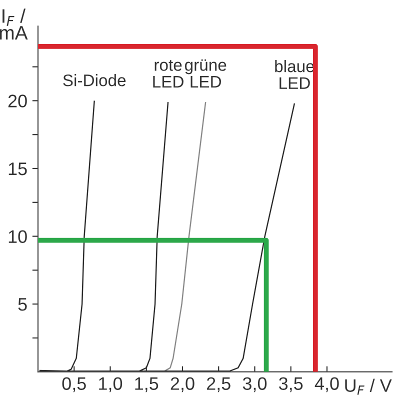 Image resolution: width=400 pixels, height=402 pixels. I want to click on x-axis-title: U$_{F}$ / V, so click(368, 386).